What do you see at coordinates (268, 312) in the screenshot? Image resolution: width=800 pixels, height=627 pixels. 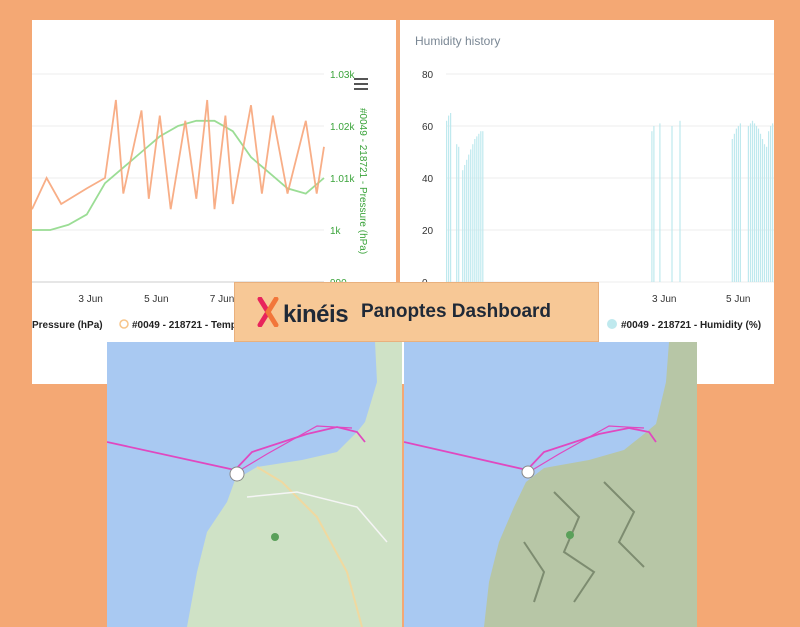 I see `kineis-logo-icon` at bounding box center [268, 312].